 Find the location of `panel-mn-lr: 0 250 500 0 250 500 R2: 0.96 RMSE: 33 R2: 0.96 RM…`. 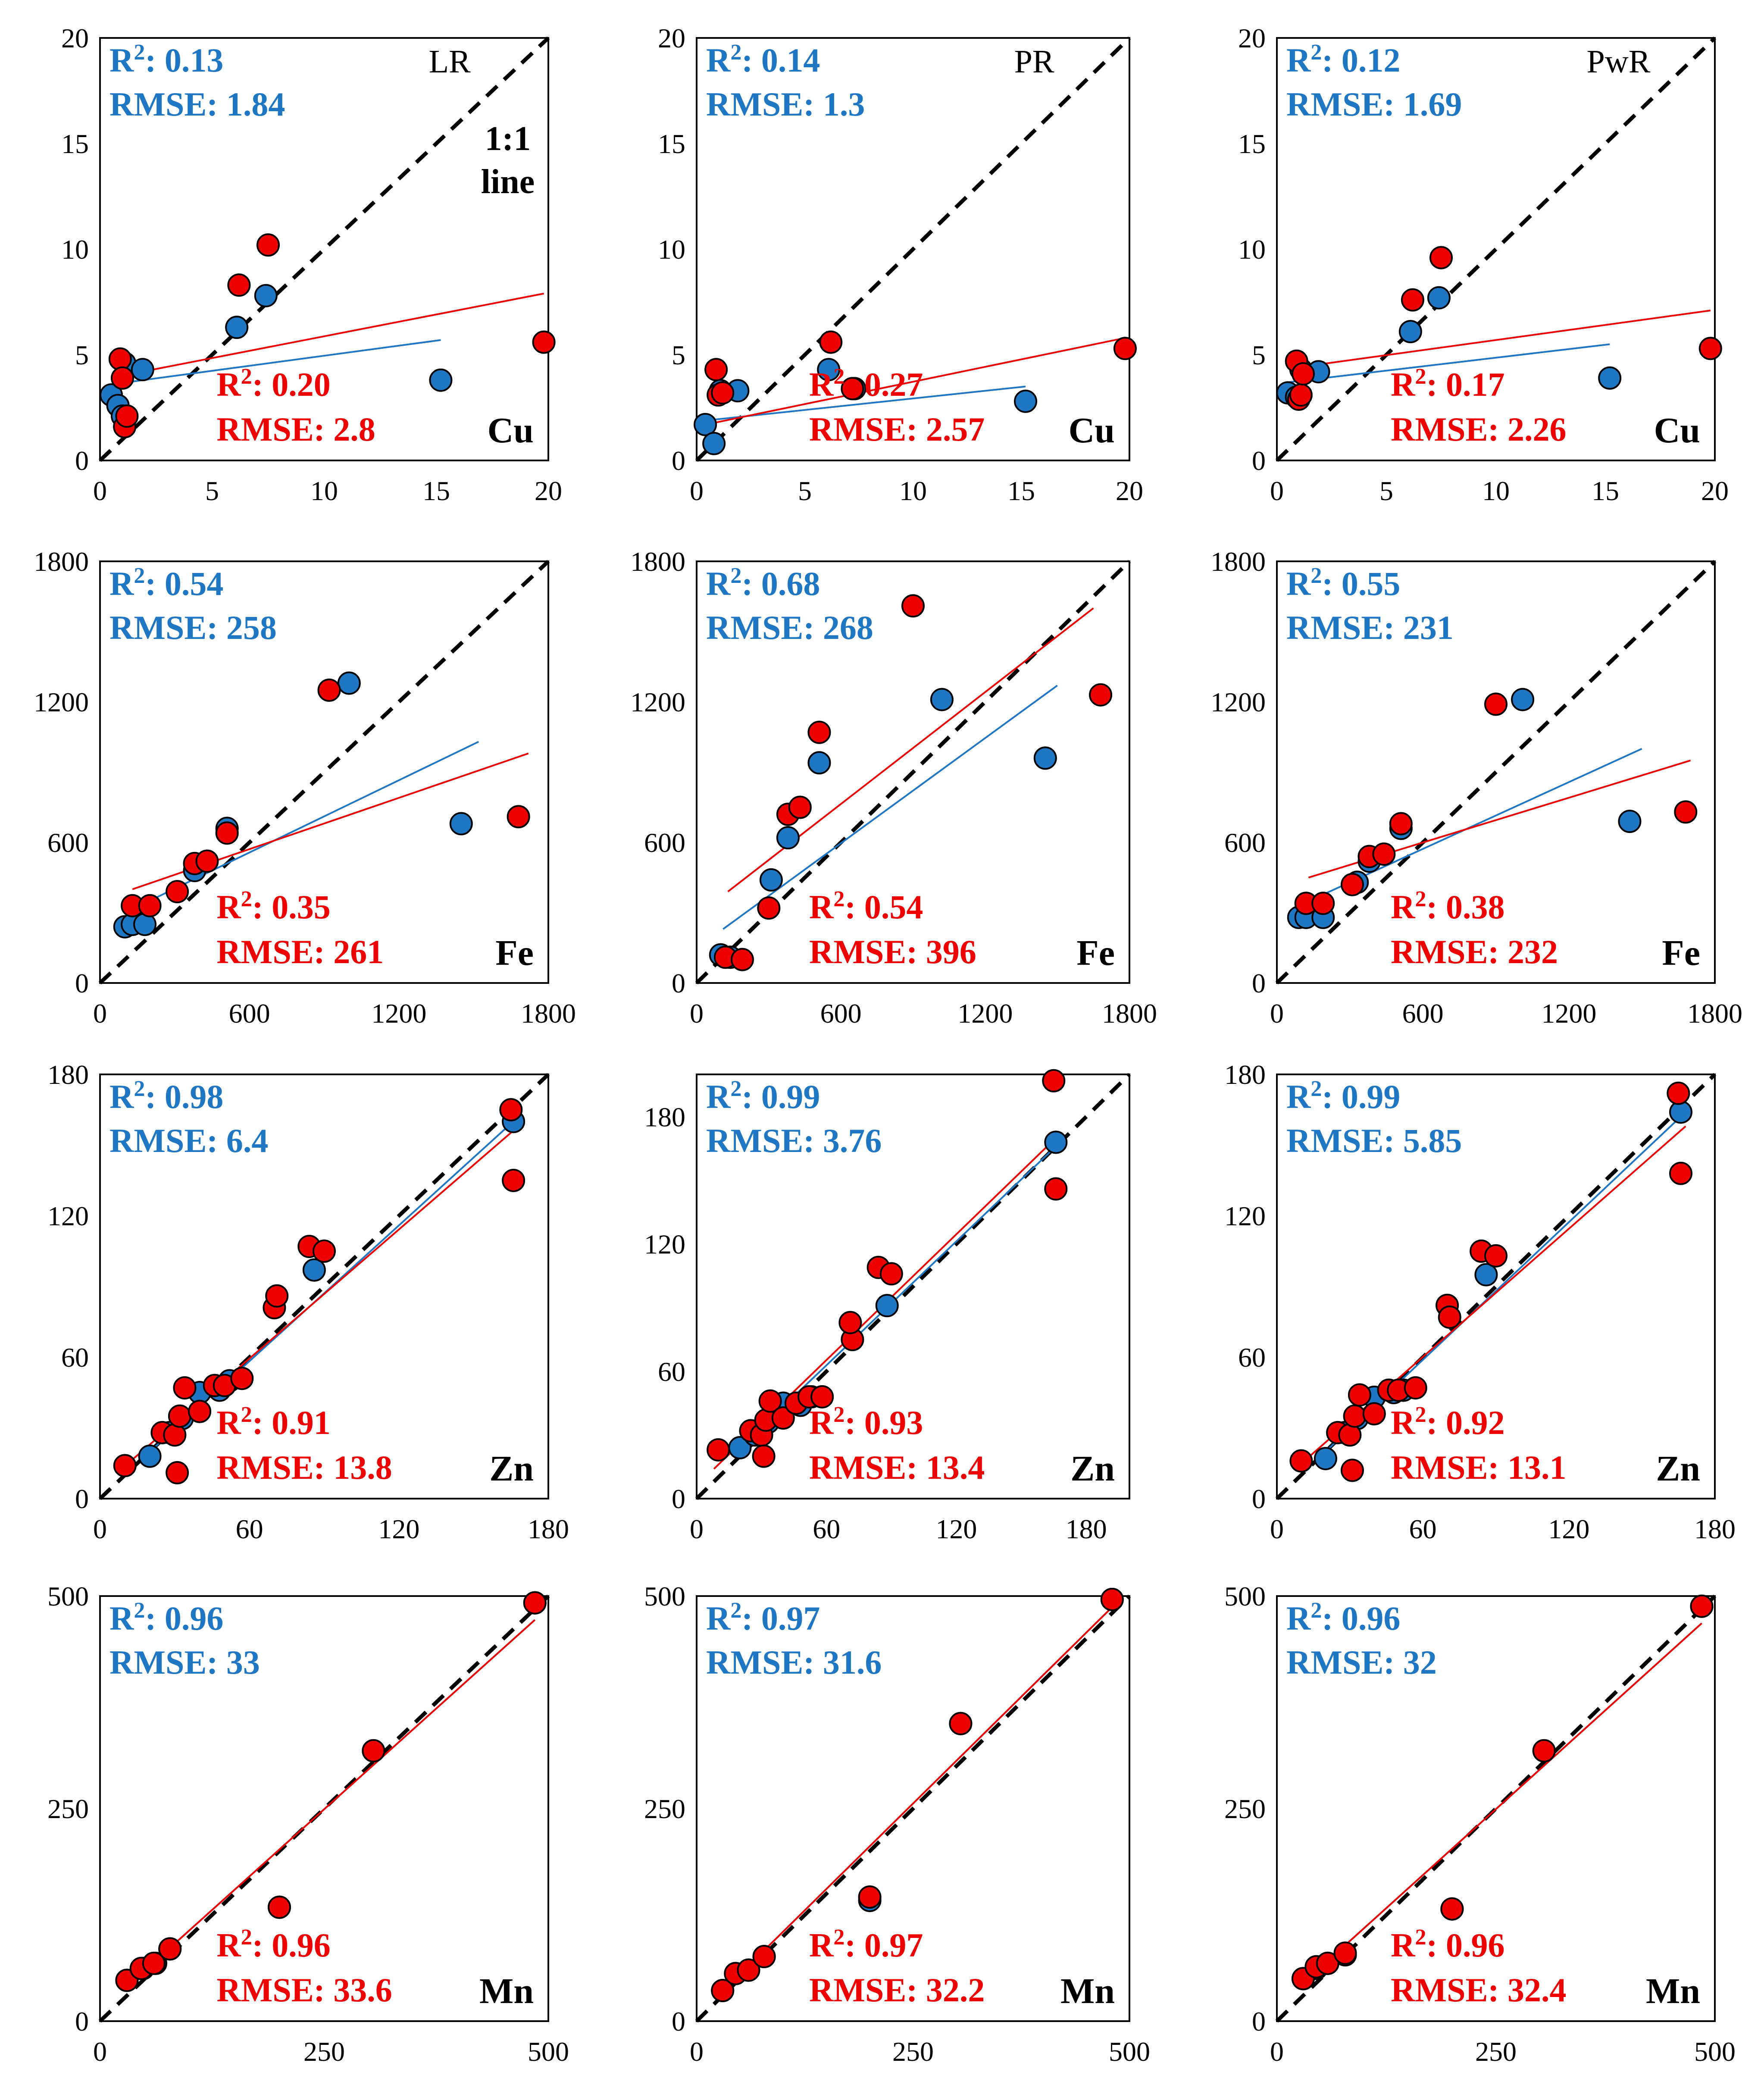

panel-mn-lr: 0 250 500 0 250 500 R2: 0.96 RMSE: 33 R2: 0.96 RM… is located at coordinates (308, 1824).